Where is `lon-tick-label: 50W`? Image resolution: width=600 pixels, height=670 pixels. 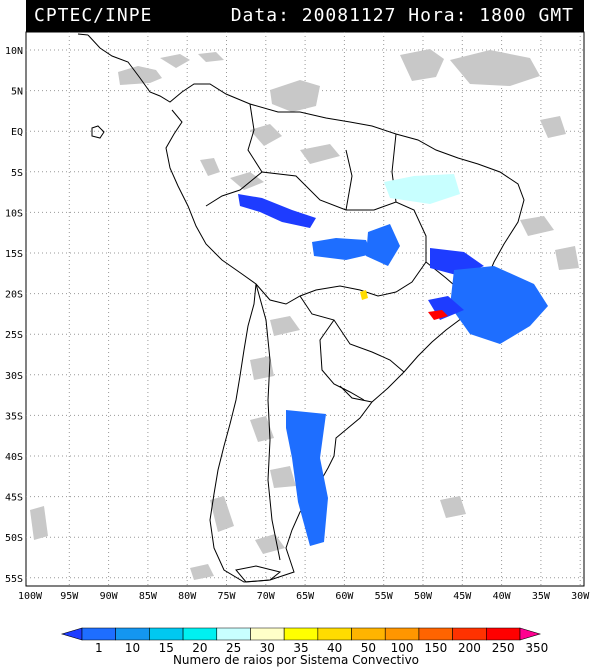
lon-tick-label: 50W is located at coordinates (423, 596).